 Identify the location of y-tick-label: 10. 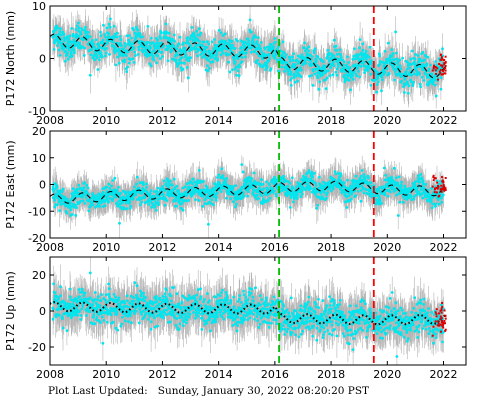
(39, 6).